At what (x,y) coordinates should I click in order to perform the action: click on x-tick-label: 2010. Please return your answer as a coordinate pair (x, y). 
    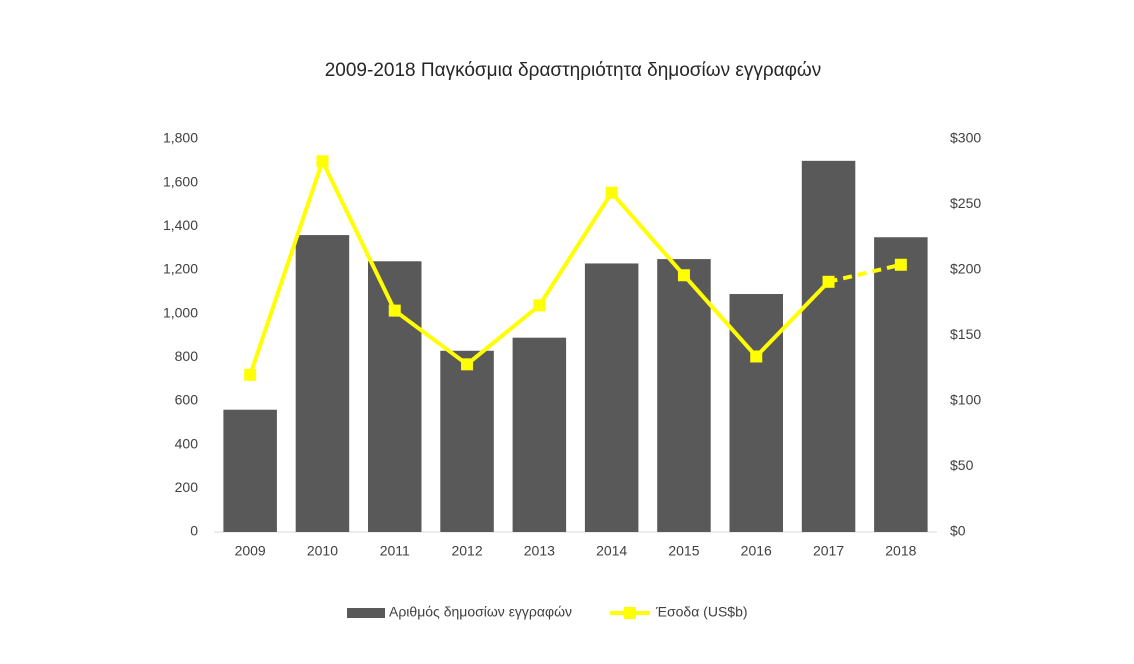
    Looking at the image, I should click on (322, 551).